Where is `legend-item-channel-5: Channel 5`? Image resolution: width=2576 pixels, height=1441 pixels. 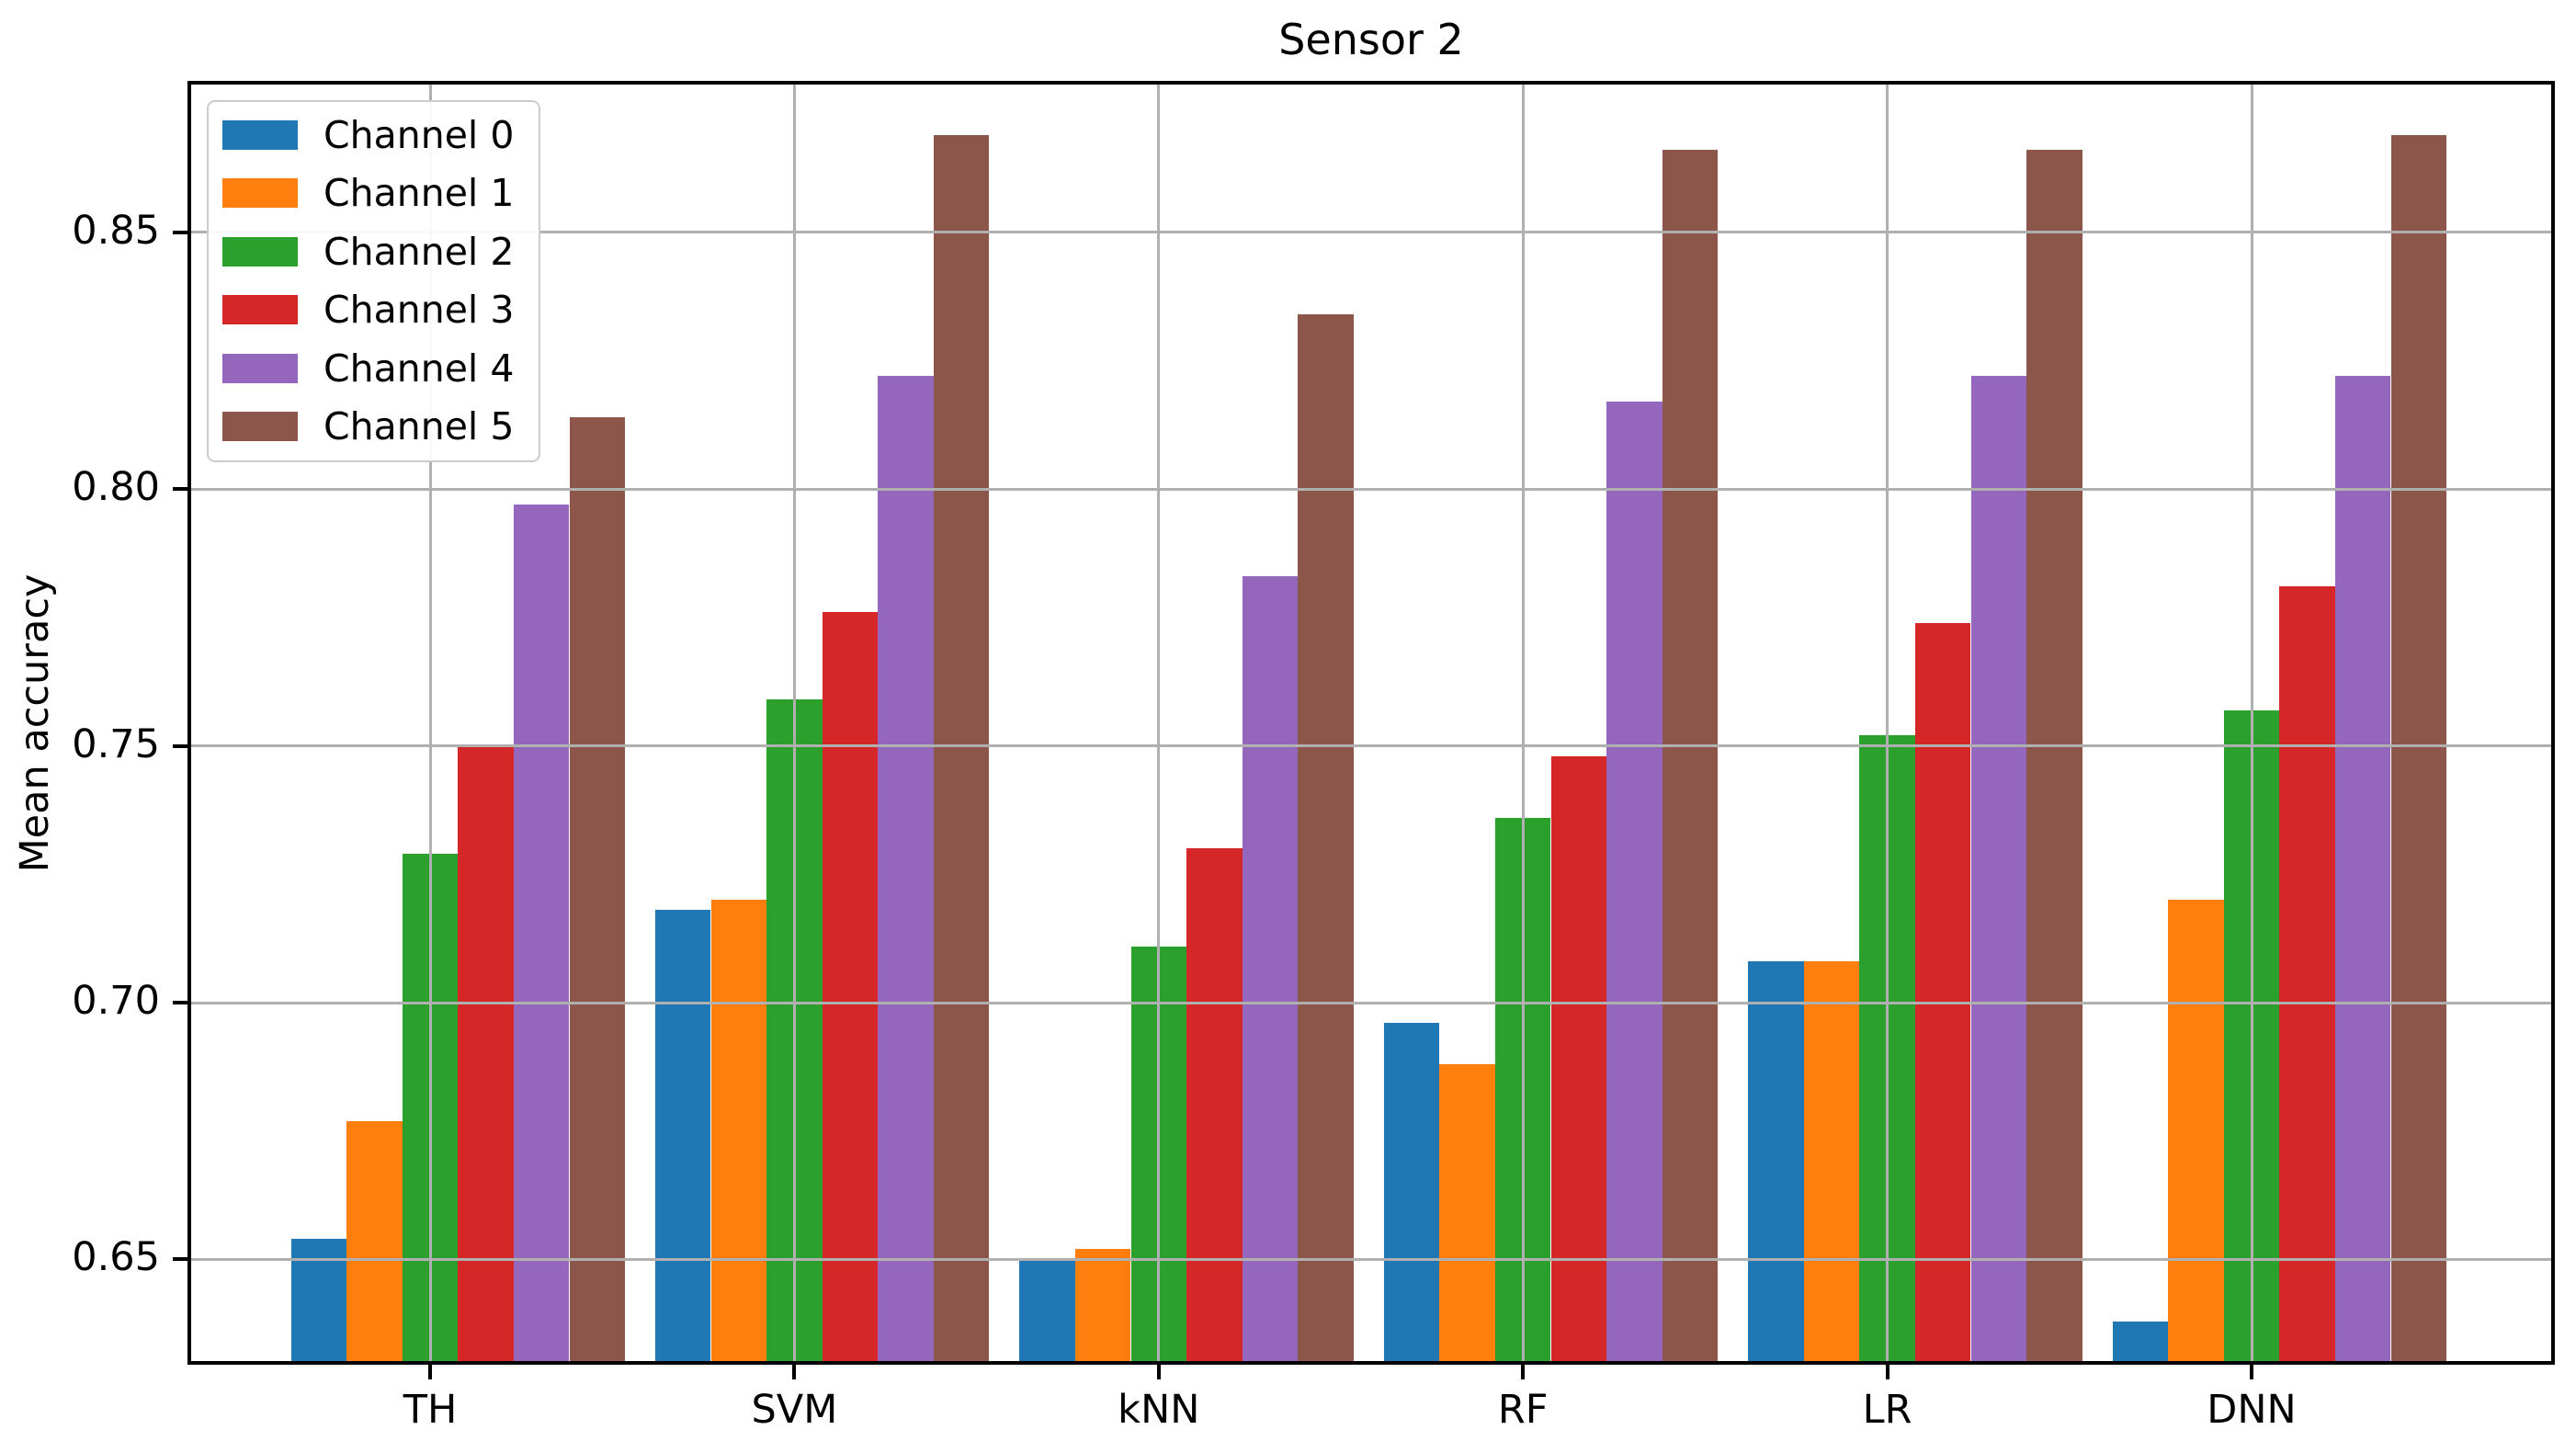
legend-item-channel-5: Channel 5 is located at coordinates (374, 426).